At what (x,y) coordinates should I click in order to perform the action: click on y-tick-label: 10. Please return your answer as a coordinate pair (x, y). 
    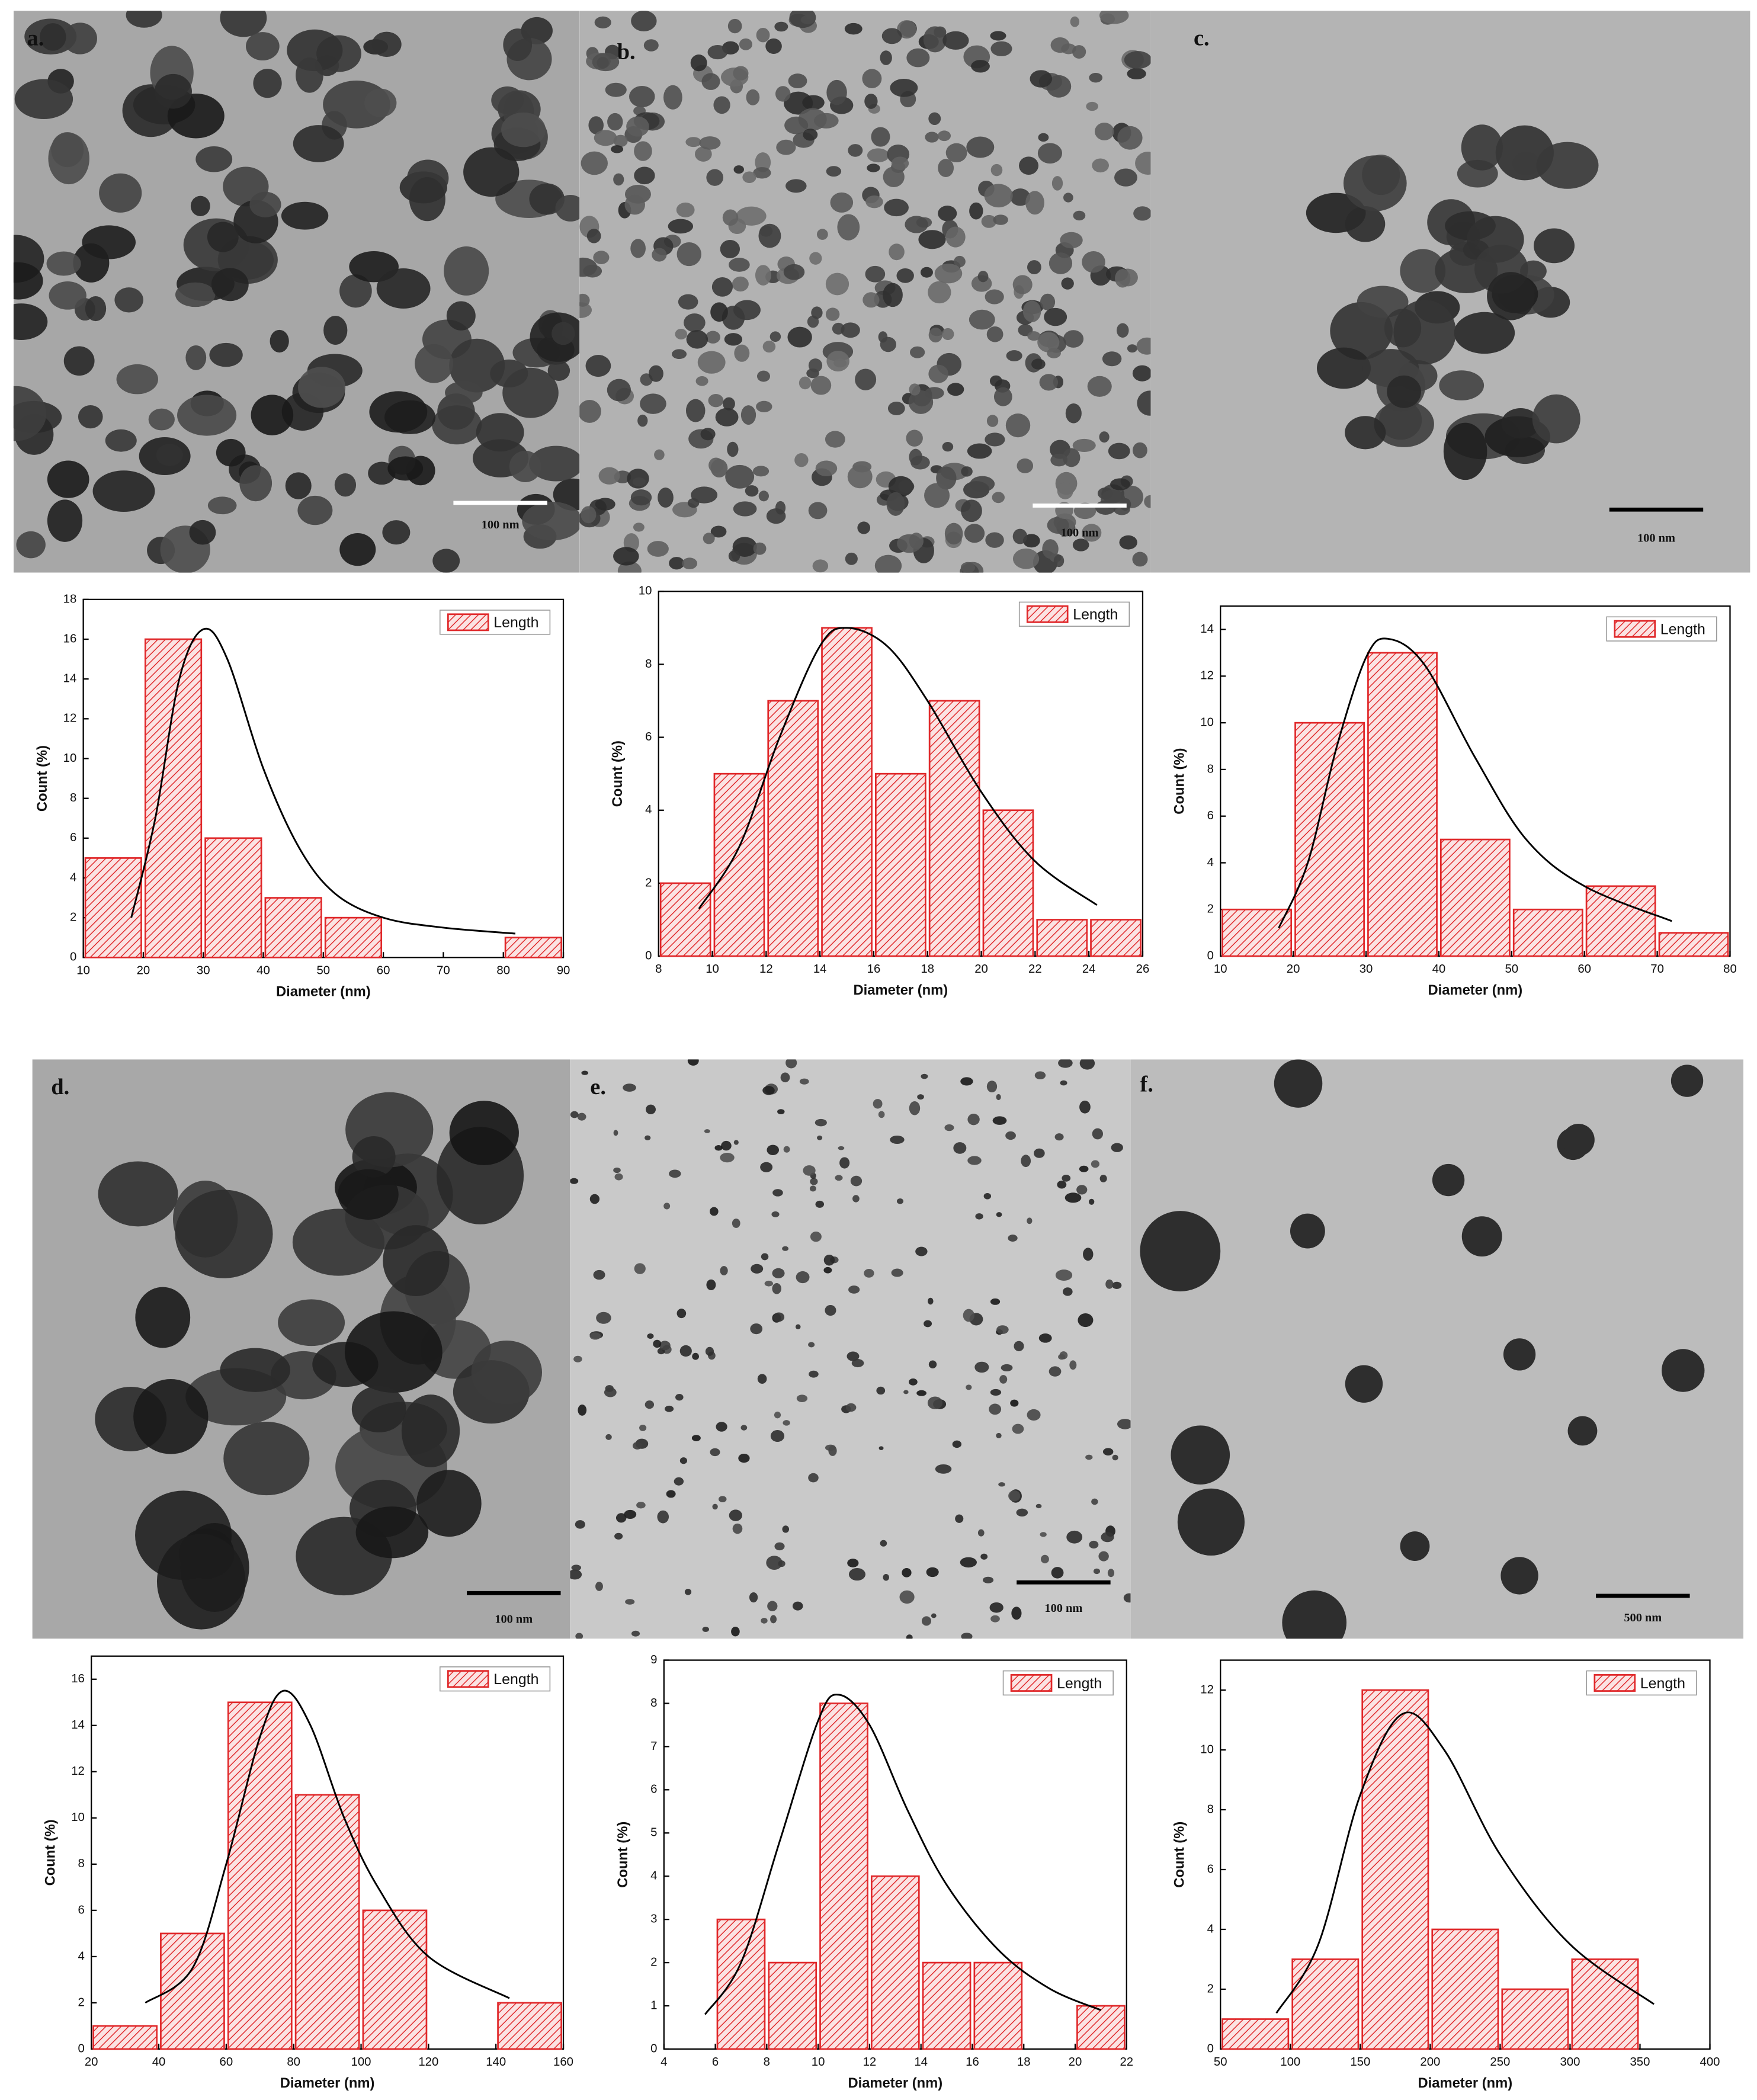
    Looking at the image, I should click on (1207, 1749).